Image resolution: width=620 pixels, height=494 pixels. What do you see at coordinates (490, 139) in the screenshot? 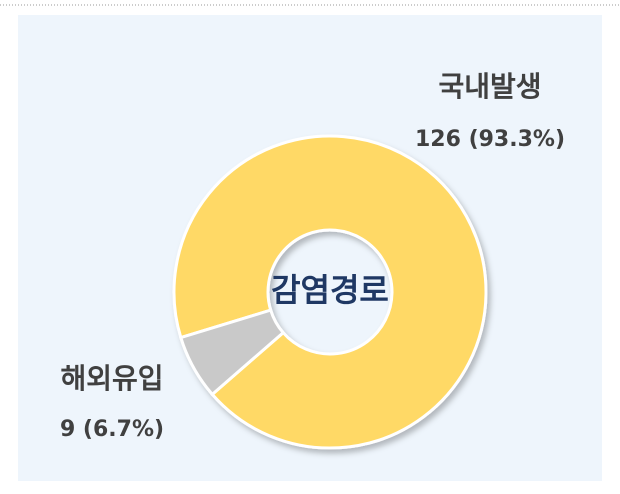
I see `value-label: 126 (93.3%)` at bounding box center [490, 139].